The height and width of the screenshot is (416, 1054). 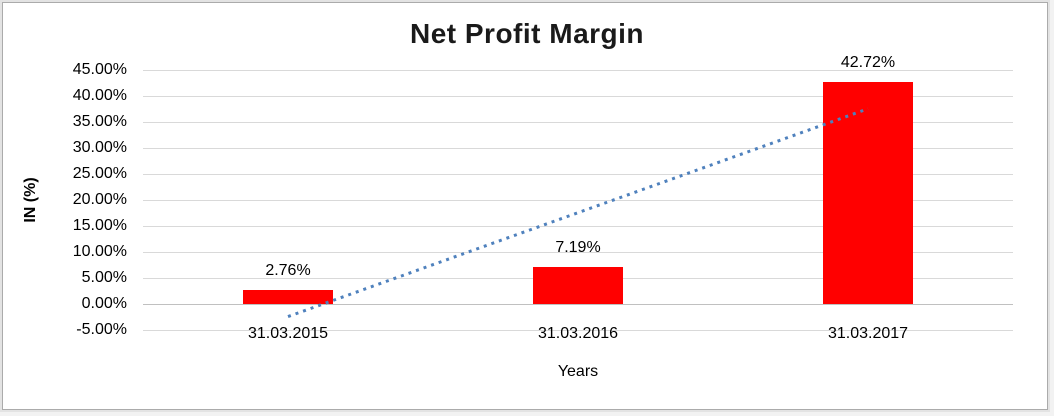 What do you see at coordinates (578, 247) in the screenshot?
I see `bar-value-label: 7.19%` at bounding box center [578, 247].